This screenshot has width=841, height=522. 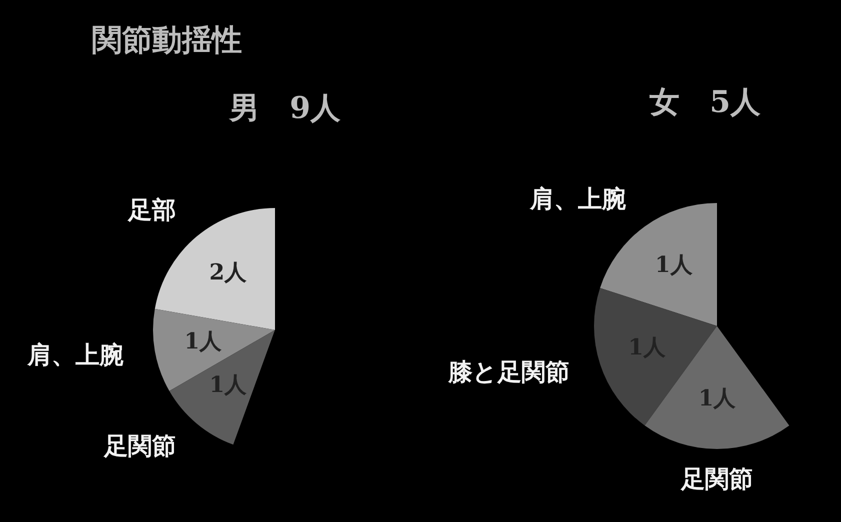 What do you see at coordinates (228, 273) in the screenshot?
I see `data-label: 2人` at bounding box center [228, 273].